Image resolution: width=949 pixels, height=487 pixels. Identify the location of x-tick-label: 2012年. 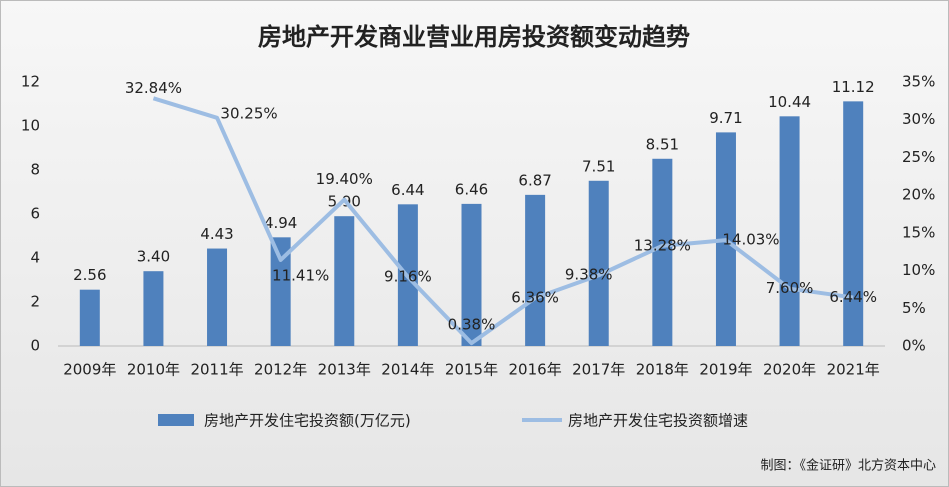
(280, 370).